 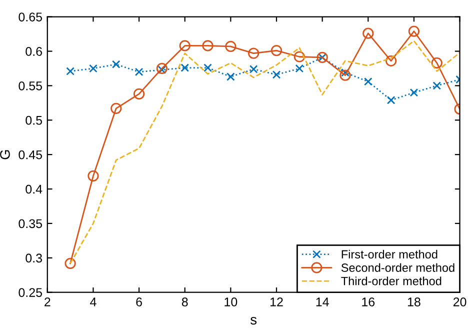 I want to click on x-tick-label: 18, so click(x=414, y=302).